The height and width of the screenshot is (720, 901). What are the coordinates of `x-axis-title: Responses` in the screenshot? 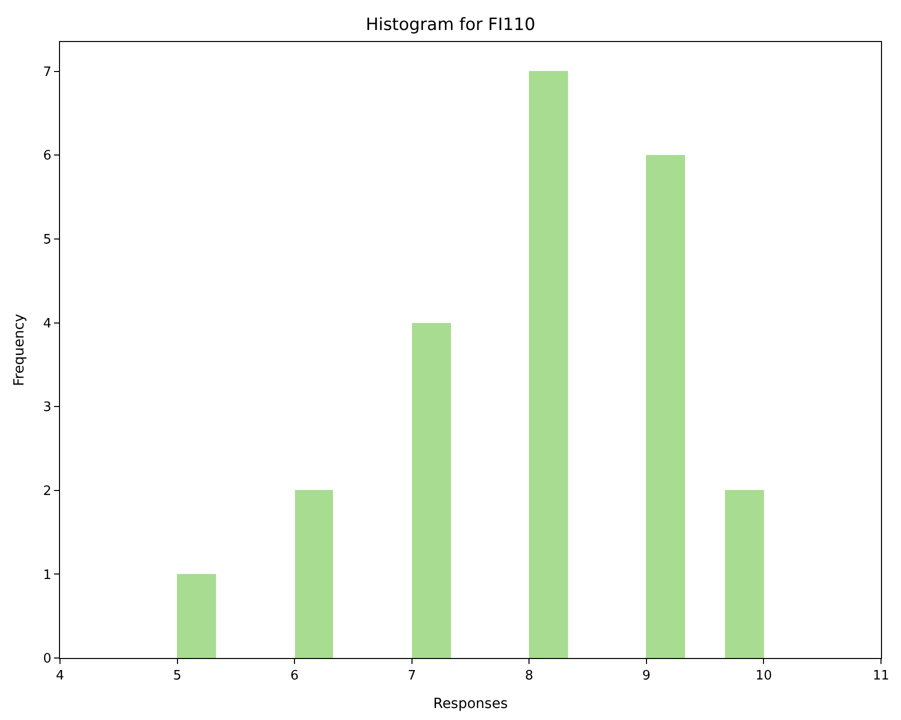 It's located at (470, 704).